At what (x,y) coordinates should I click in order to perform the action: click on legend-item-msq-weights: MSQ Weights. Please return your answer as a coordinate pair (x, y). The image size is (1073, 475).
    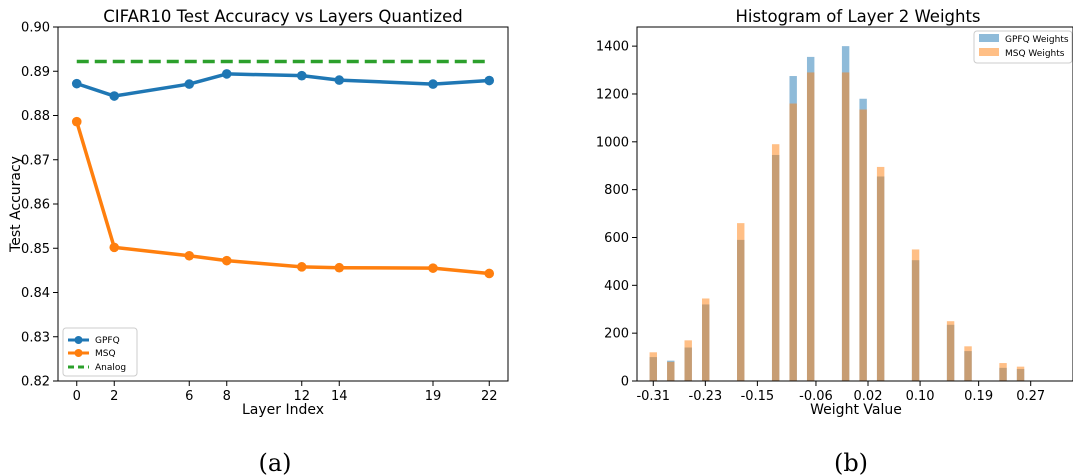
    Looking at the image, I should click on (1022, 53).